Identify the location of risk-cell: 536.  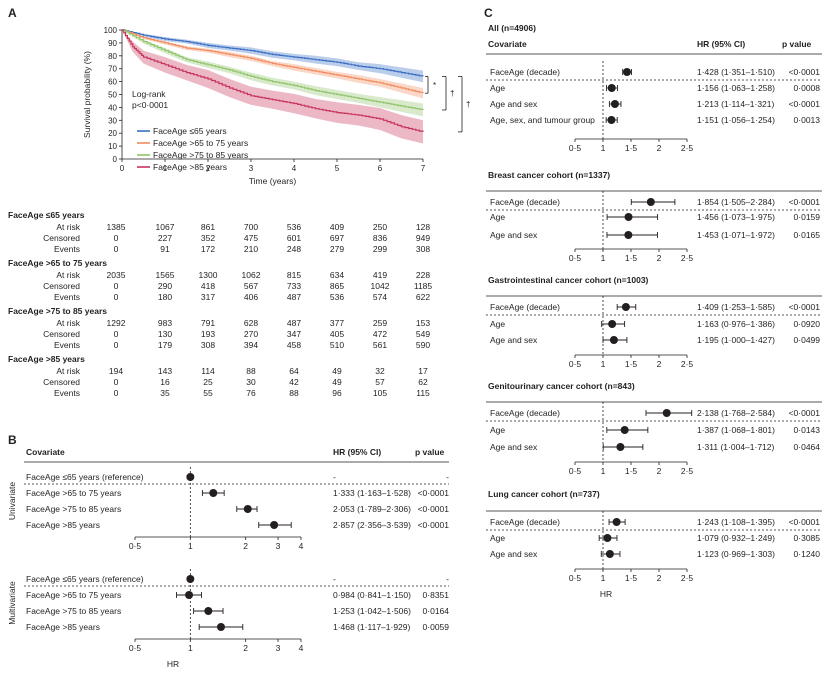
(294, 227).